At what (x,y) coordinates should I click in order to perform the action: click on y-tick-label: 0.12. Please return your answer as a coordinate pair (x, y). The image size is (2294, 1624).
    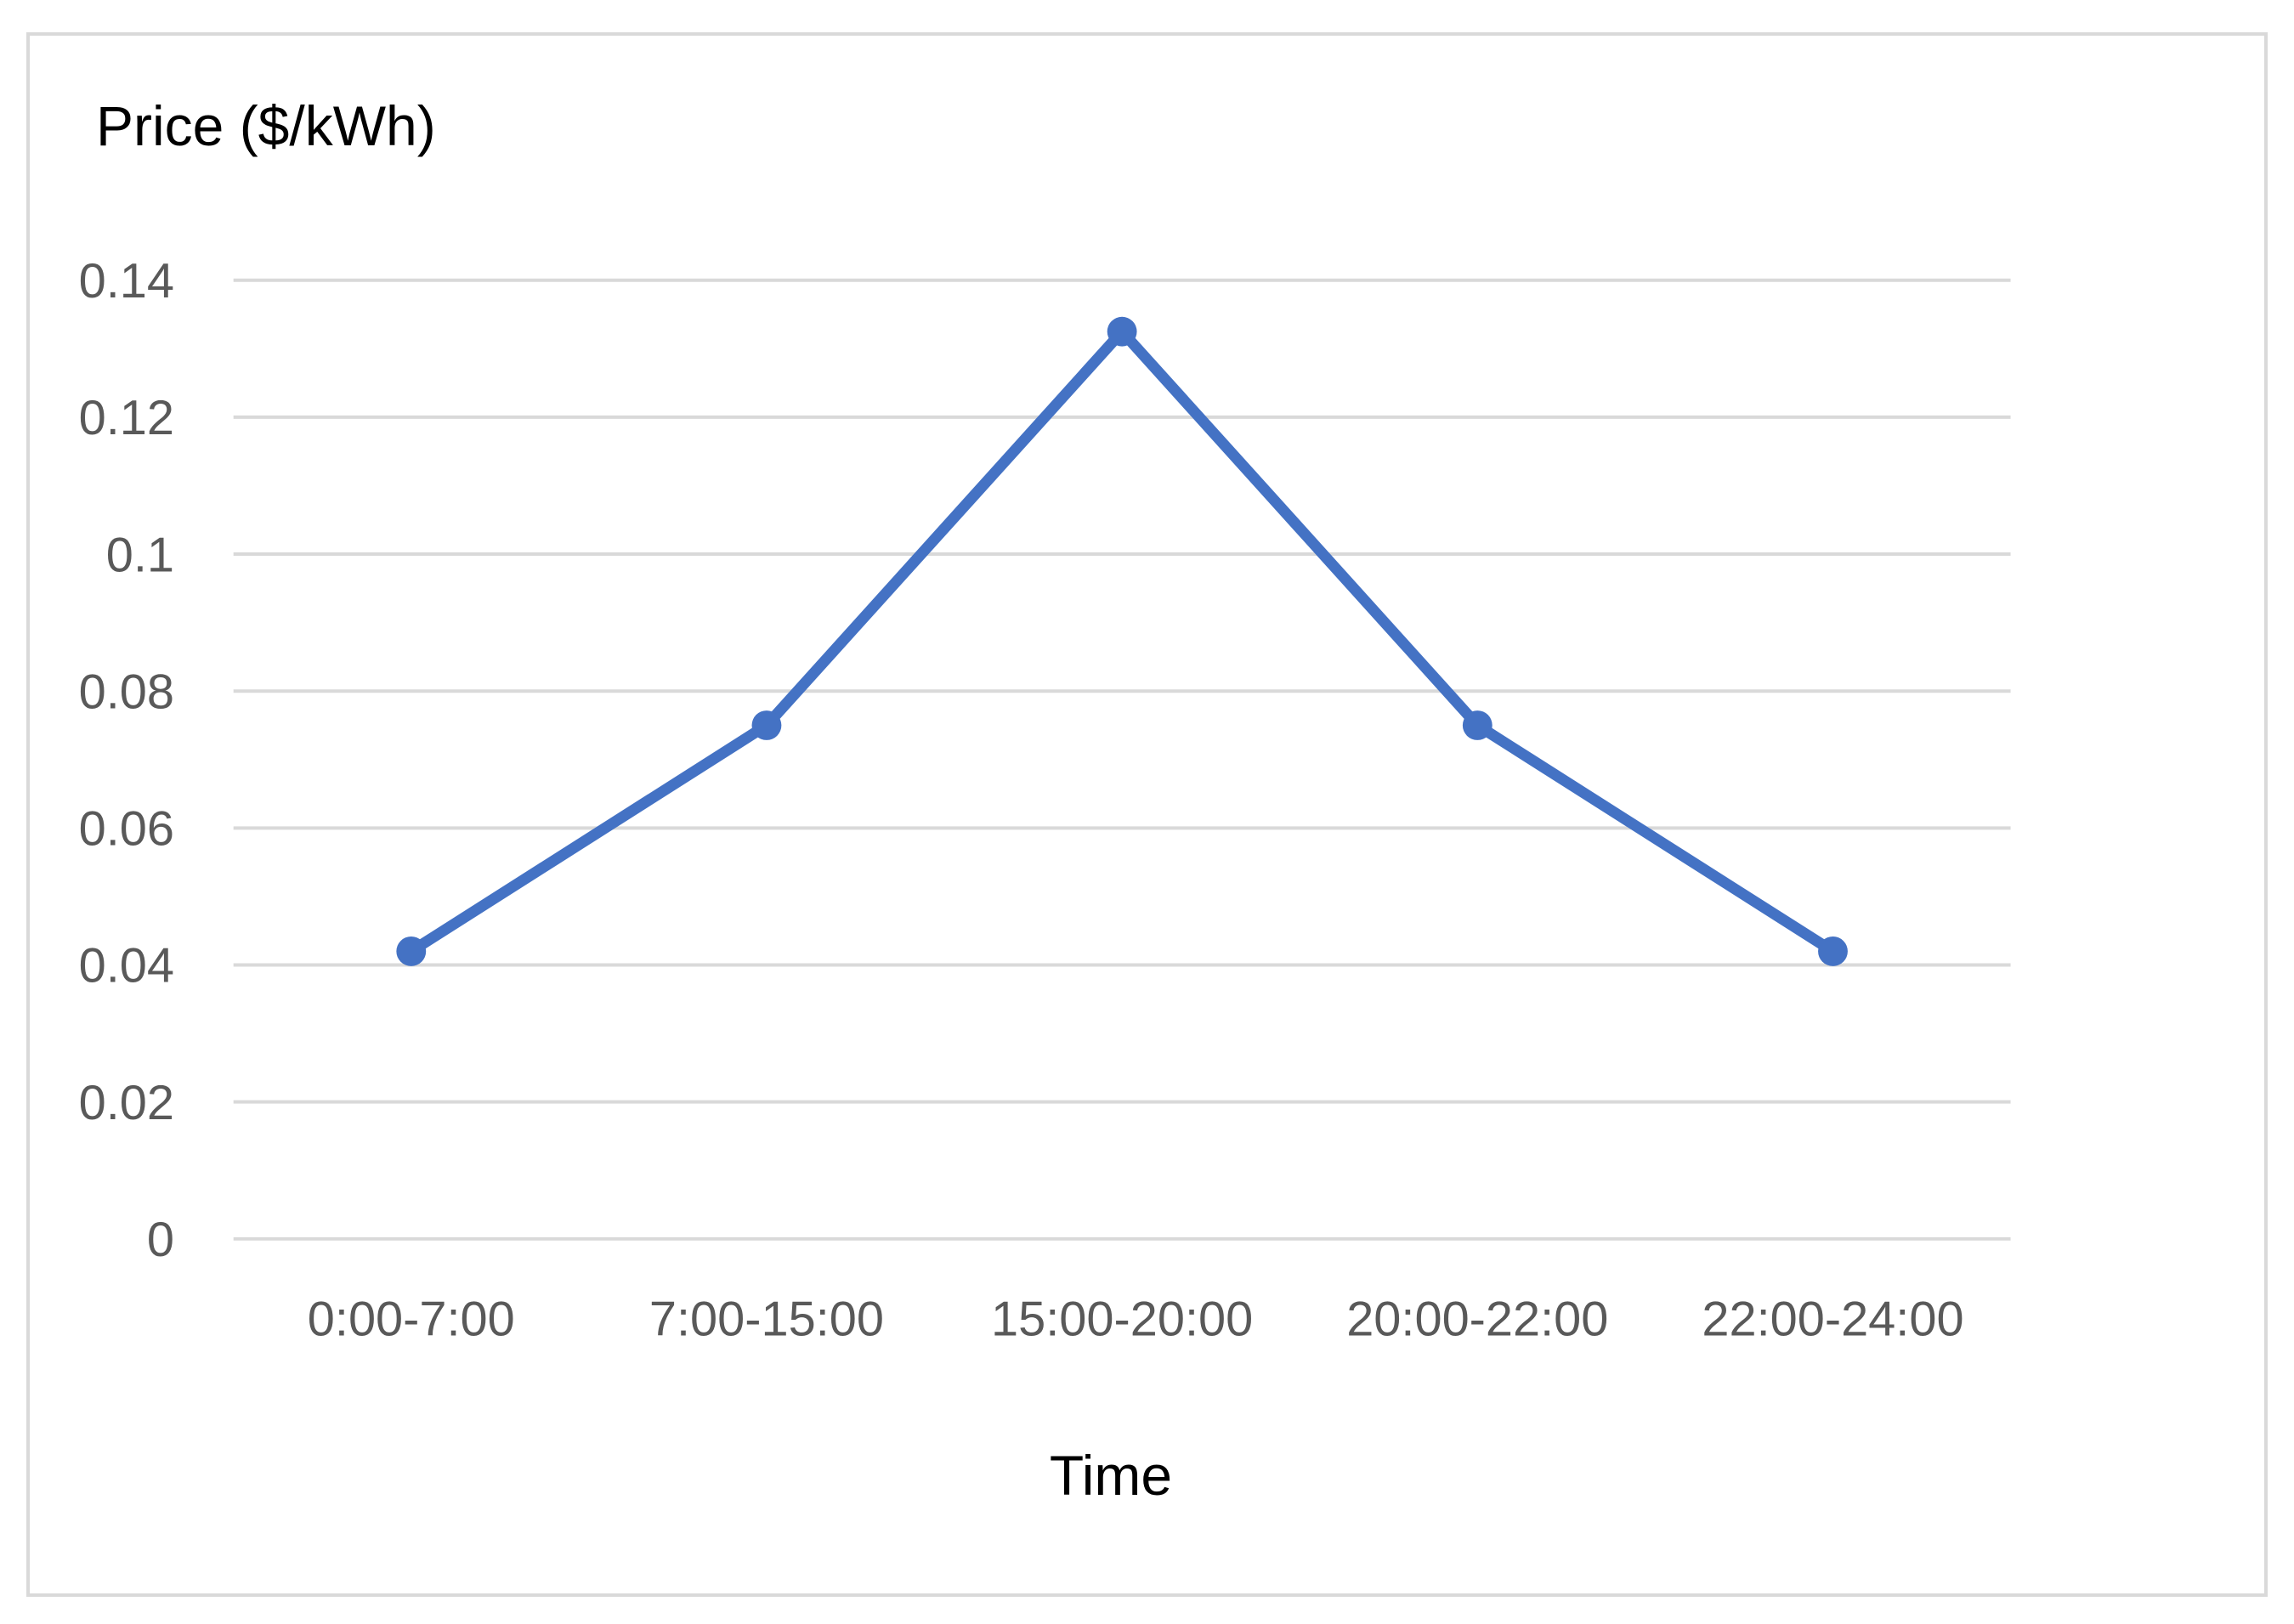
    Looking at the image, I should click on (126, 418).